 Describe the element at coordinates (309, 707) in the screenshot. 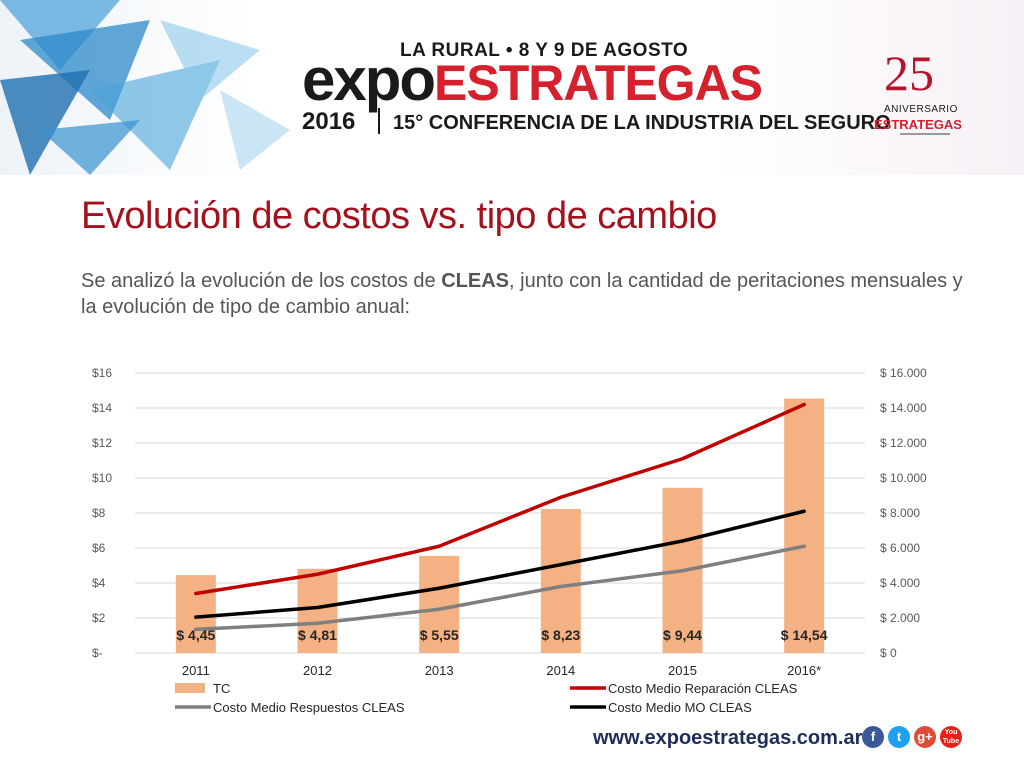

I see `legend-label: Costo Medio Respuestos CLEAS` at that location.